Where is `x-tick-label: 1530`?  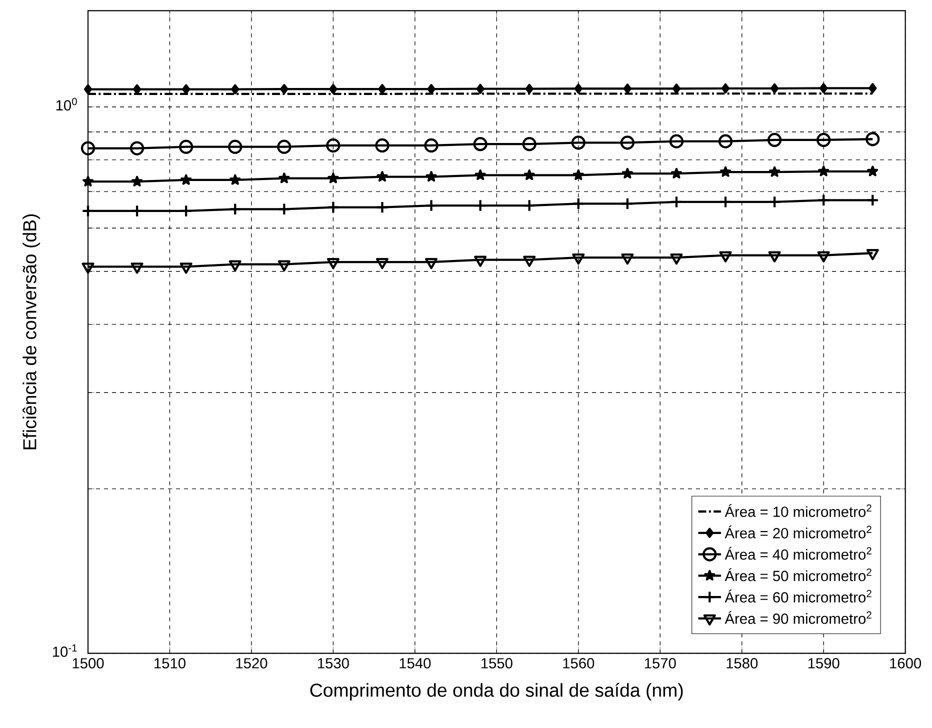
x-tick-label: 1530 is located at coordinates (333, 663).